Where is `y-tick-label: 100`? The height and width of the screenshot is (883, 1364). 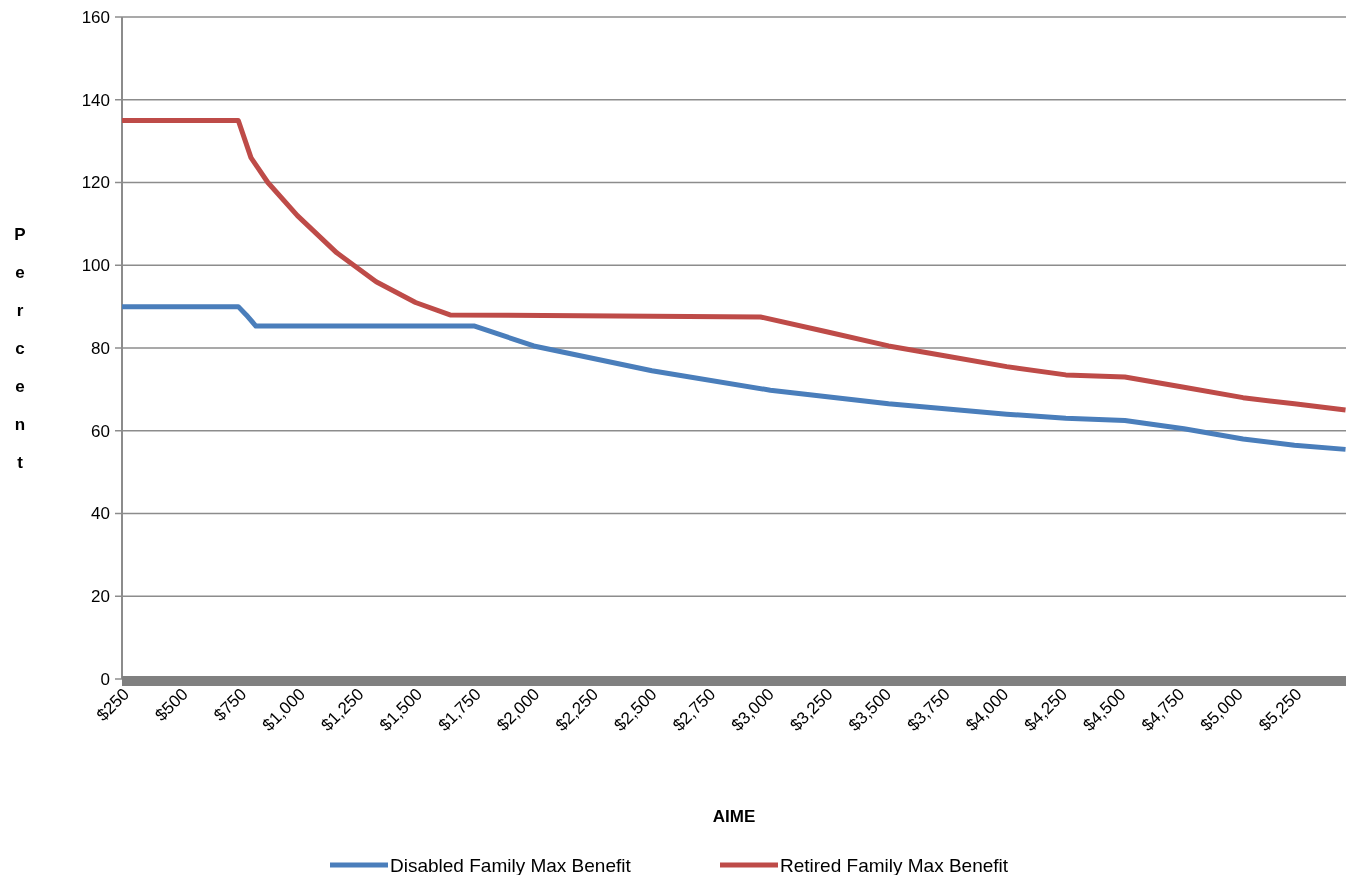
y-tick-label: 100 is located at coordinates (95, 266).